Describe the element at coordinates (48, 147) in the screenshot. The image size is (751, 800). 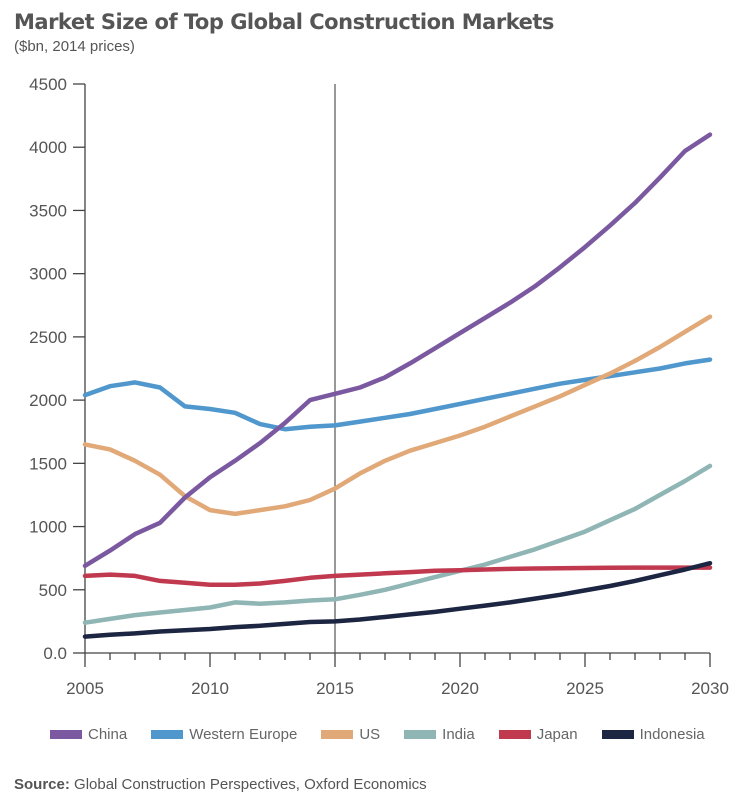
I see `y-tick-label: 4000` at that location.